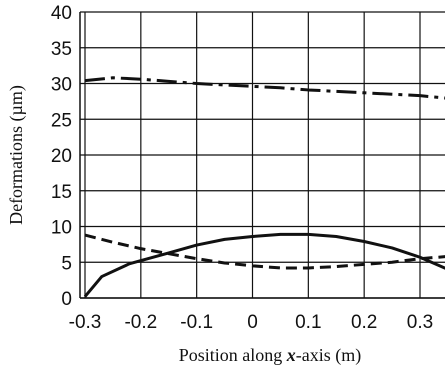  I want to click on series-line-solid, so click(264, 265).